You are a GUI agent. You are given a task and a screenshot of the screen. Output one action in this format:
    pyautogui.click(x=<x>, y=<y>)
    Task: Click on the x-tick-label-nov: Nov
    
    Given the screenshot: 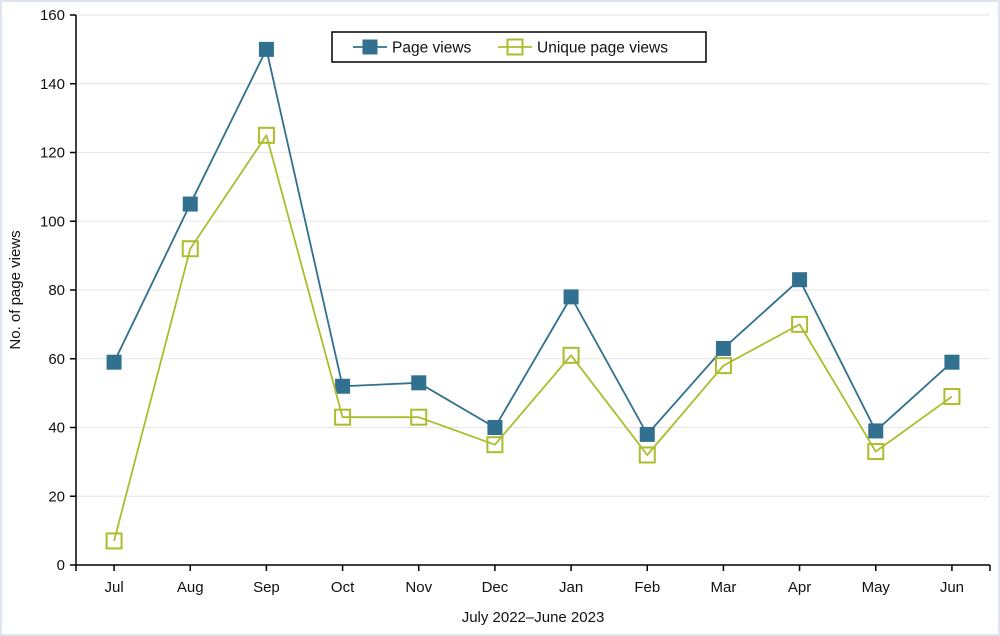 What is the action you would take?
    pyautogui.click(x=418, y=587)
    